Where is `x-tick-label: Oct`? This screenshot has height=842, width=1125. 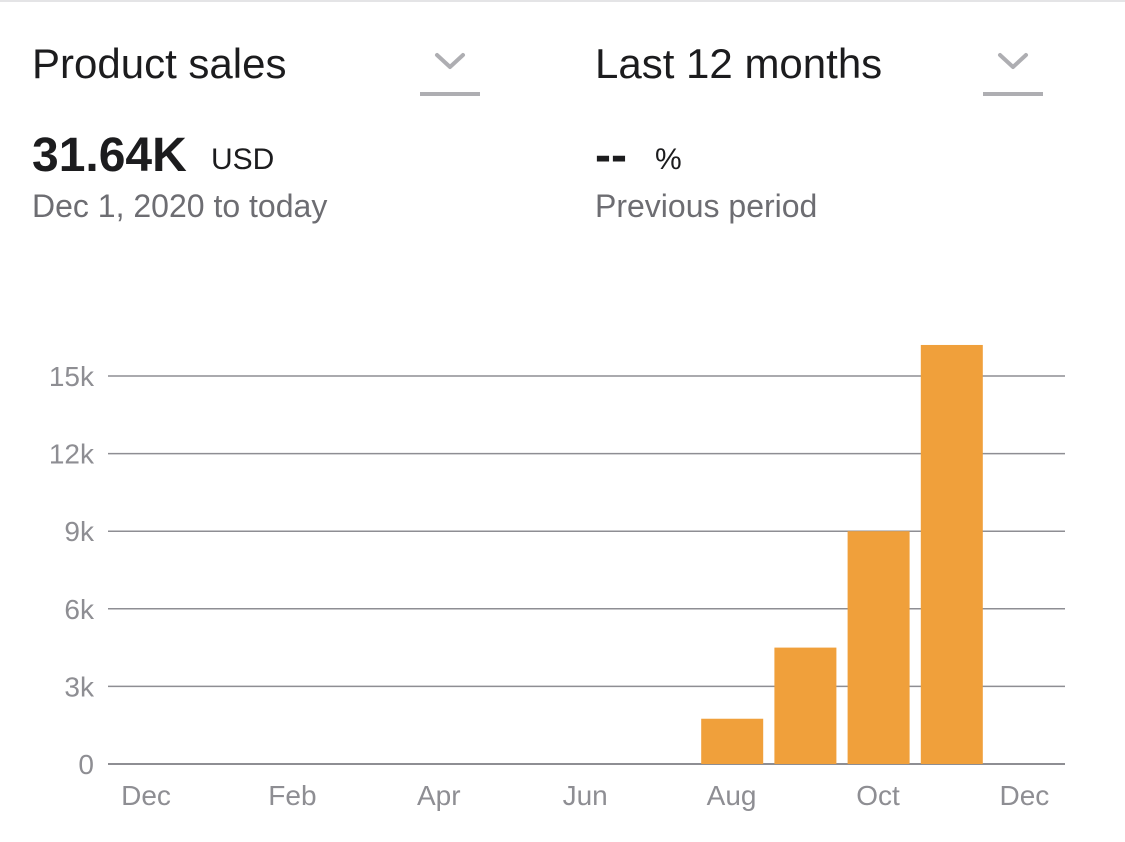 x-tick-label: Oct is located at coordinates (878, 795).